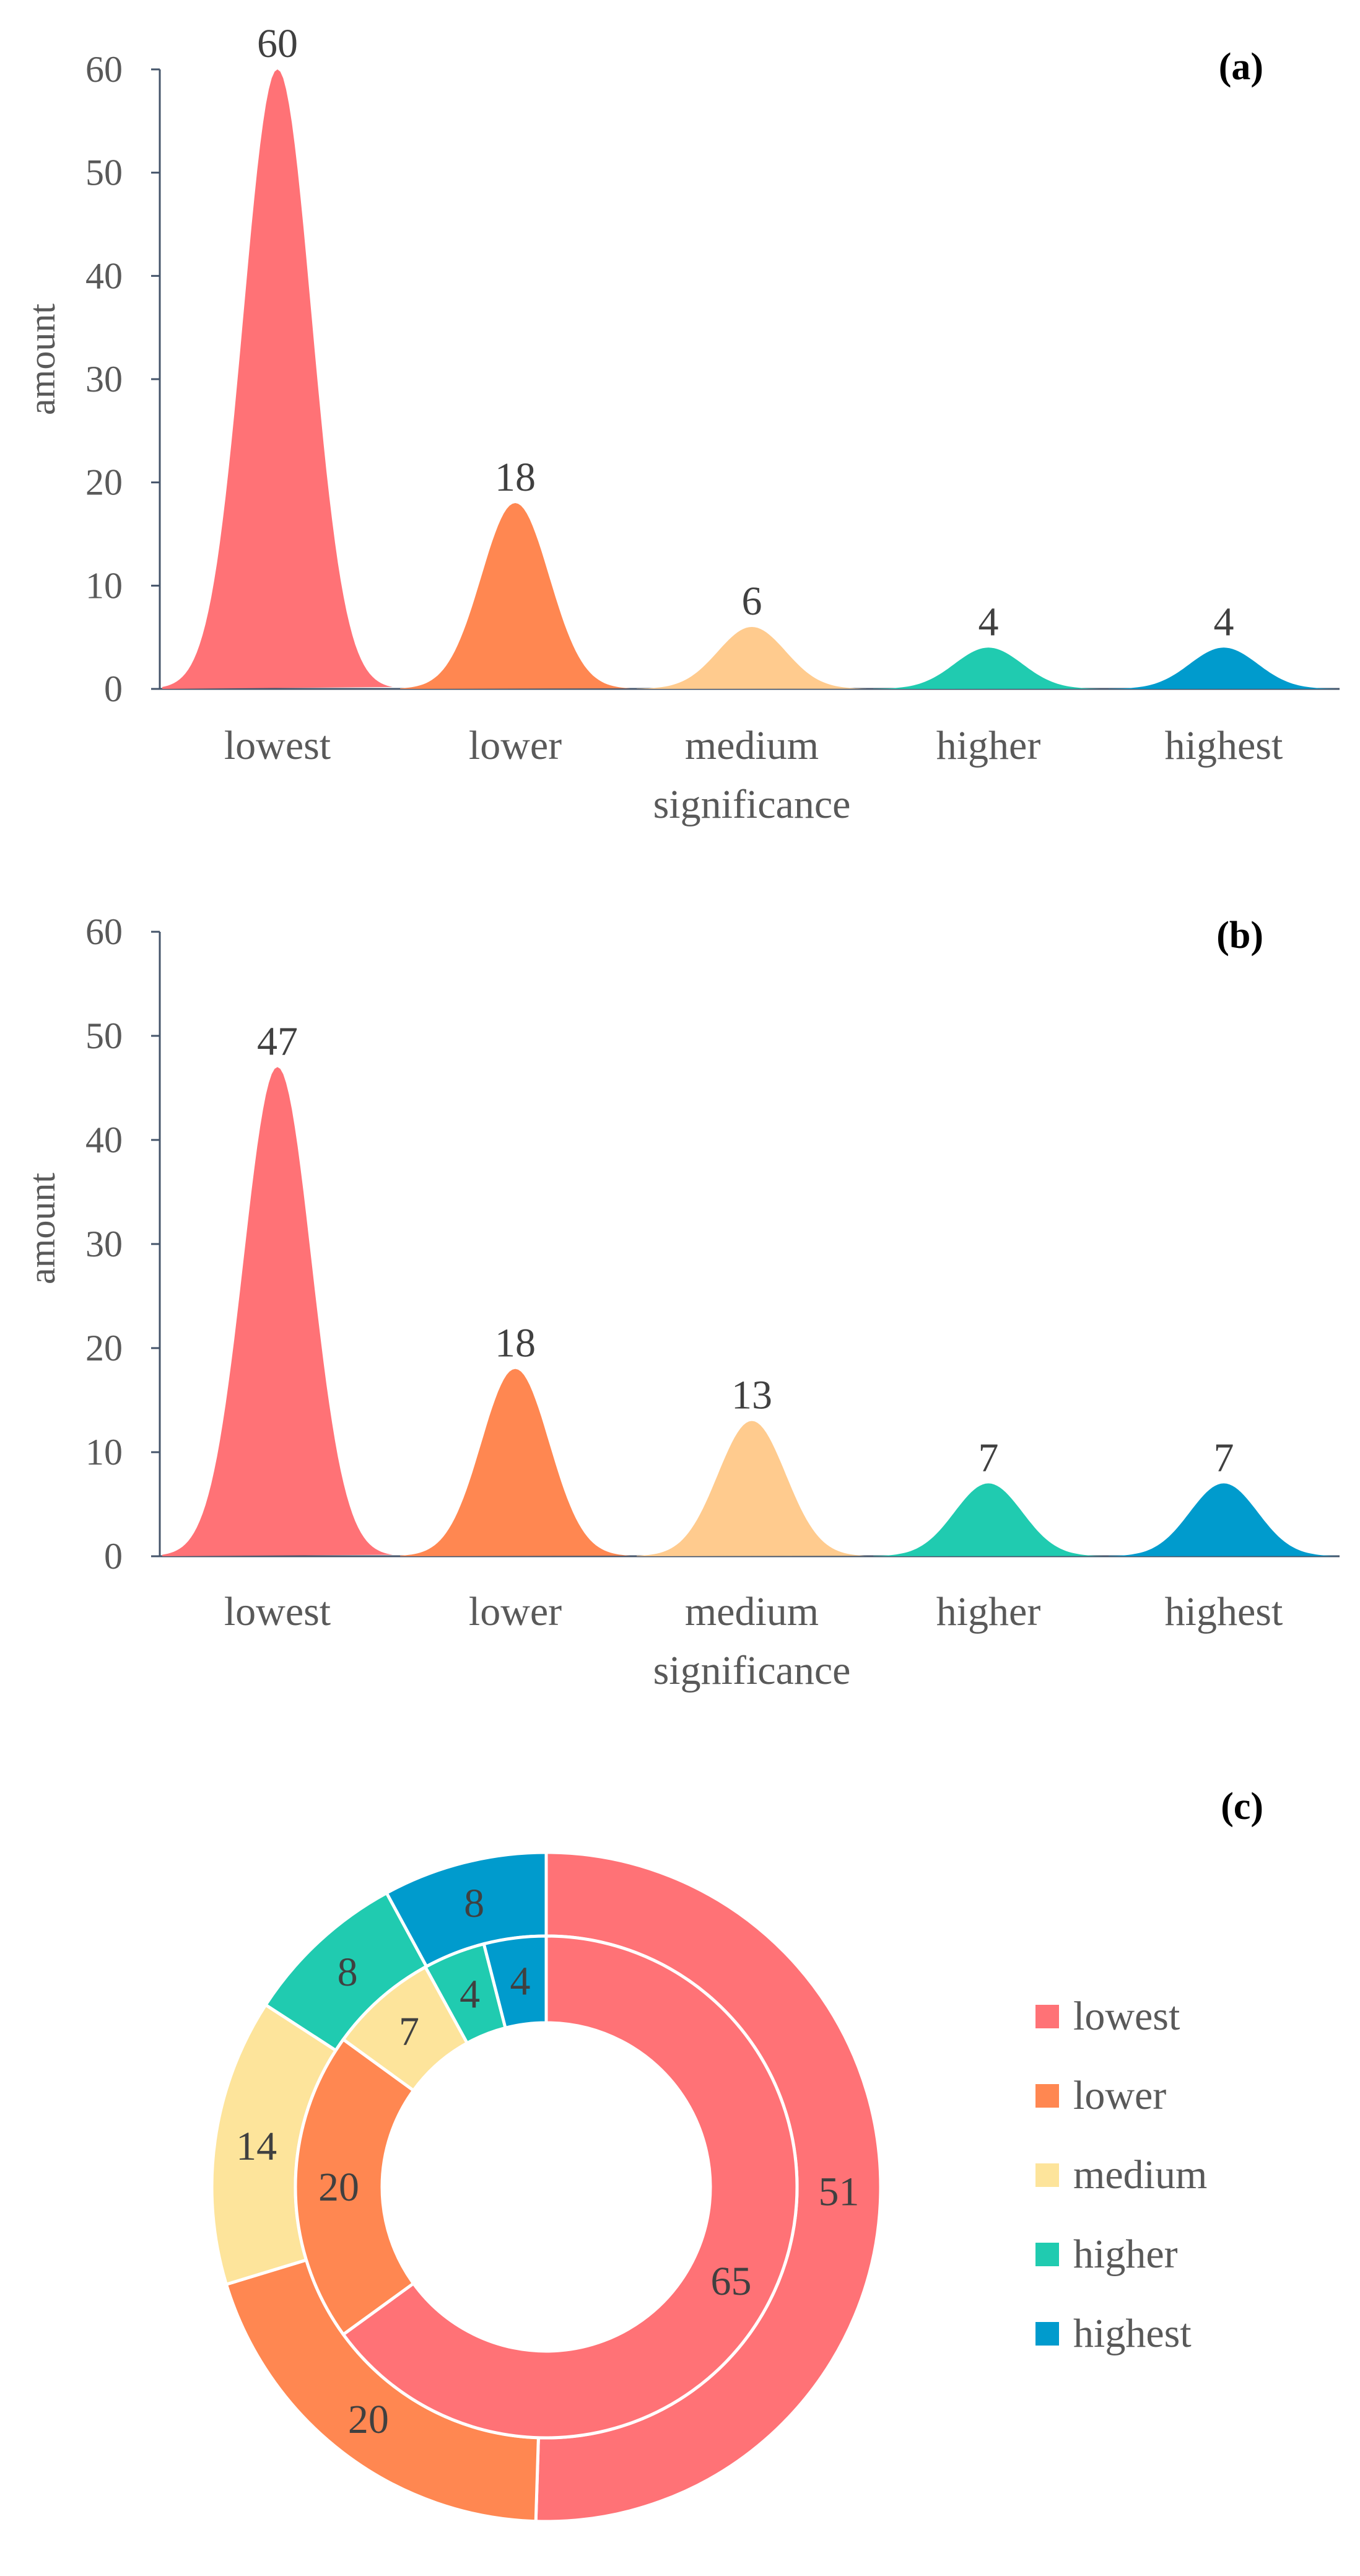 Image resolution: width=1360 pixels, height=2576 pixels. I want to click on inner-ring-slice-lower, so click(355, 2187).